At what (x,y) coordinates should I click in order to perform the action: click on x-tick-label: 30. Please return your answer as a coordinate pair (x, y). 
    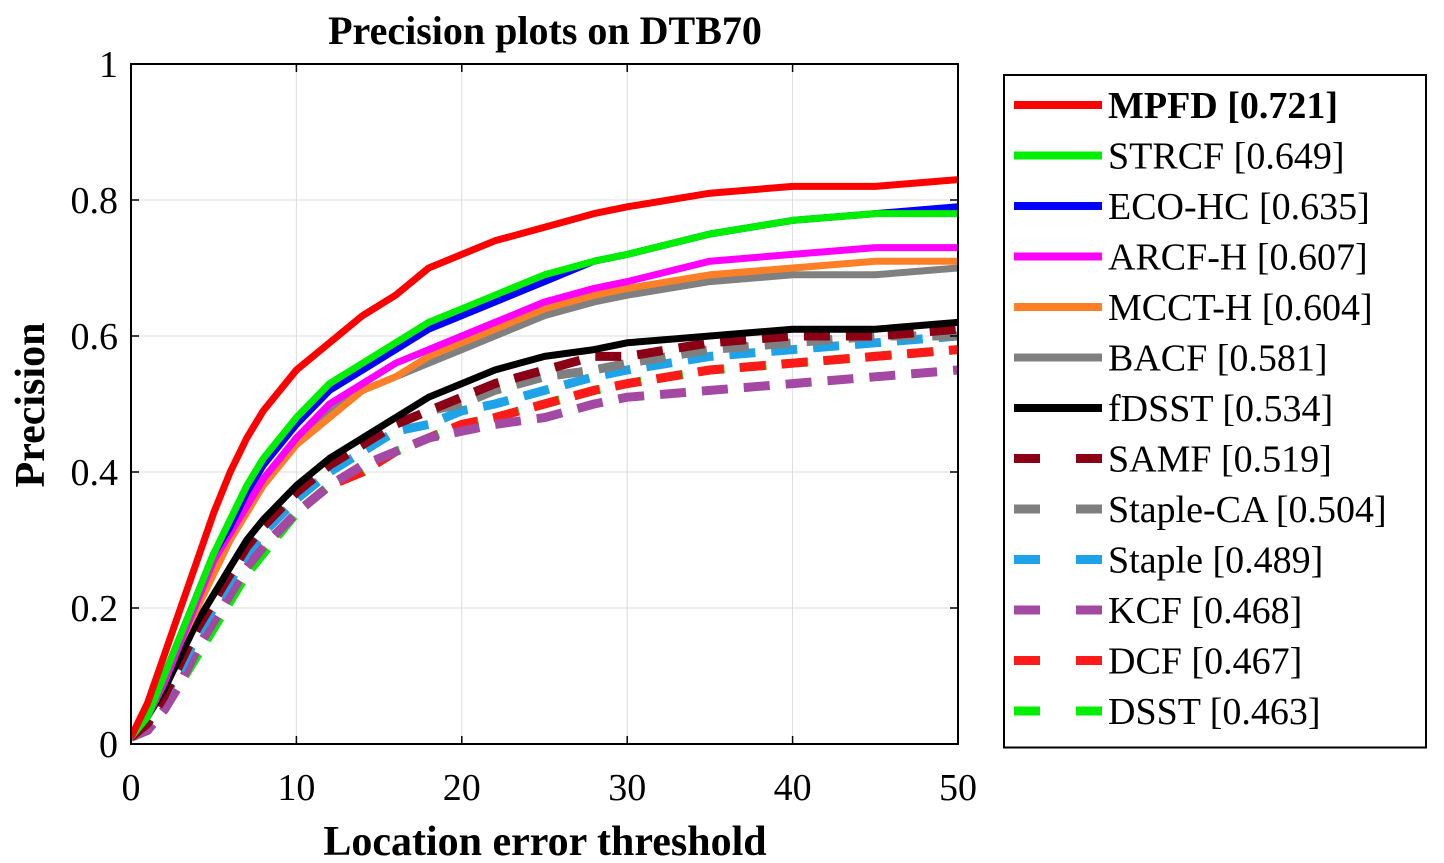
    Looking at the image, I should click on (627, 788).